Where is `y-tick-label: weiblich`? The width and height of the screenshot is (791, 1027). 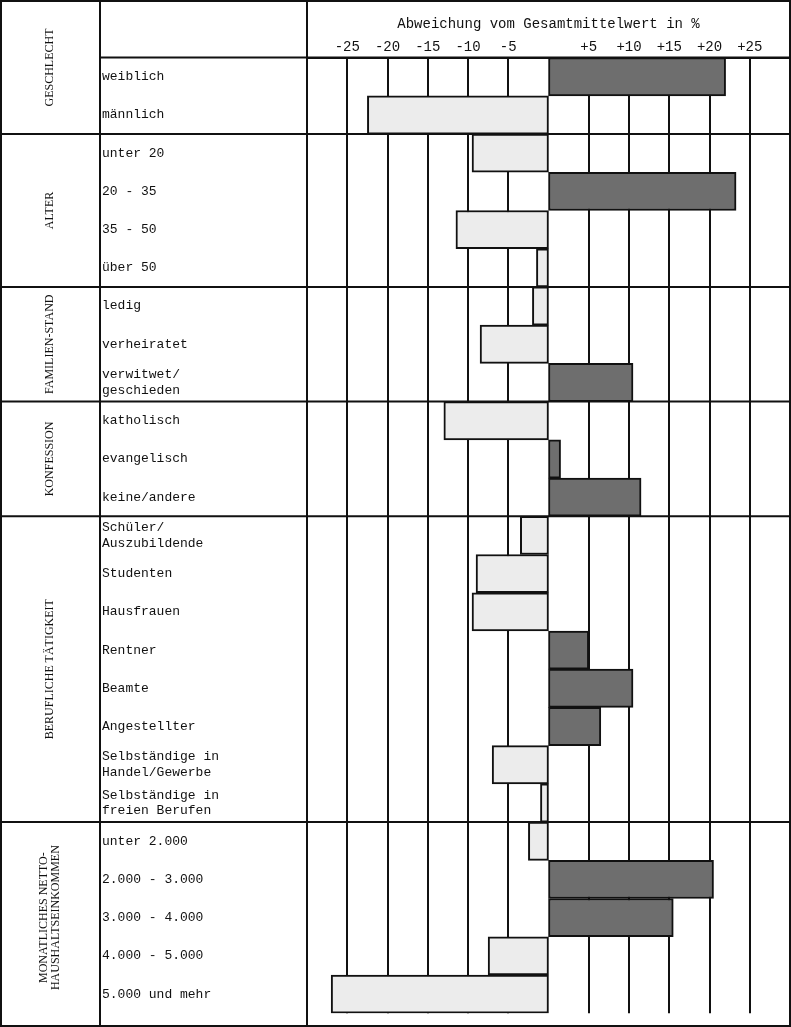 y-tick-label: weiblich is located at coordinates (133, 77).